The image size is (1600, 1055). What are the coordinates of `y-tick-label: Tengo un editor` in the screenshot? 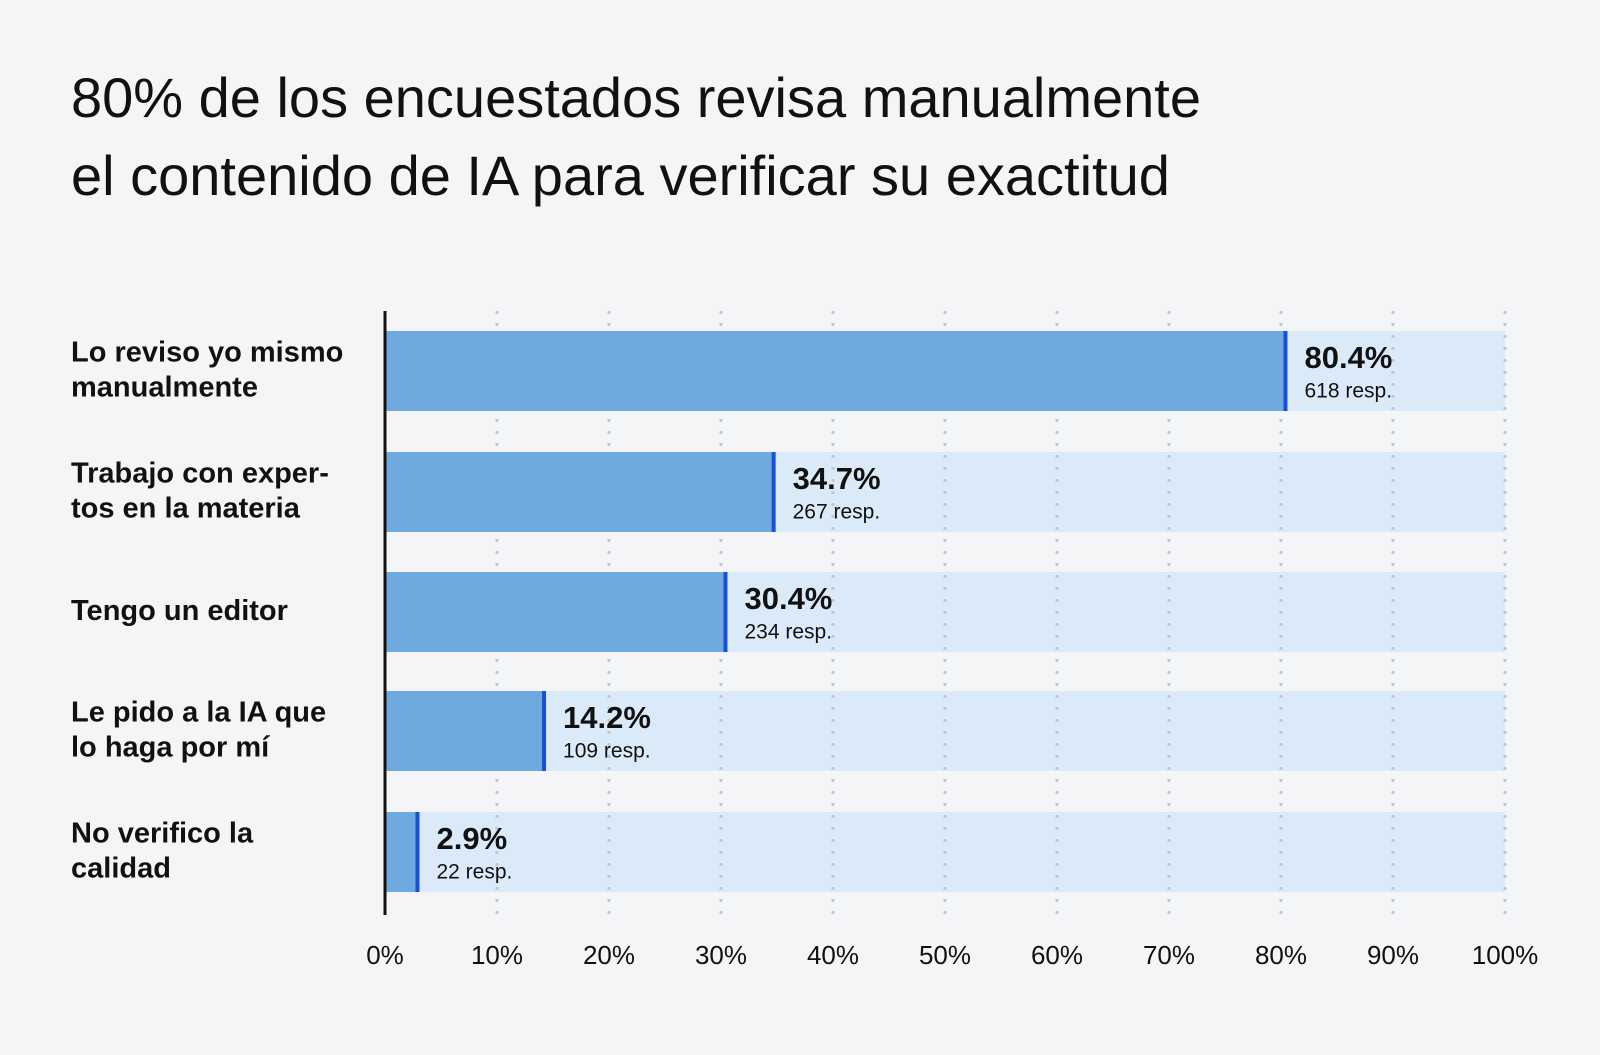 It's located at (179, 611).